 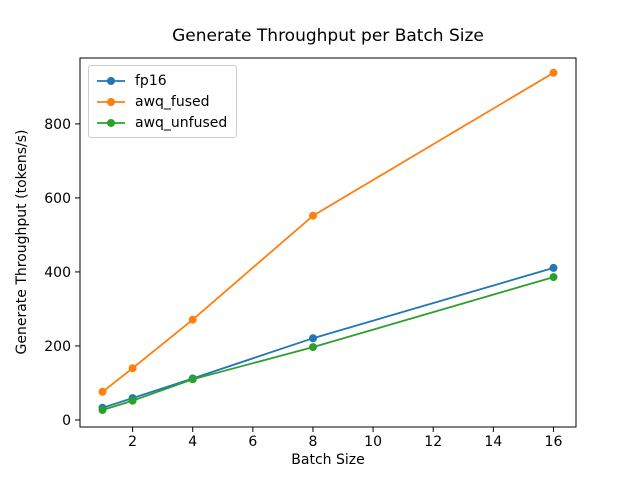 I want to click on y-axis-label: Generate Throughput (tokens/s), so click(x=22, y=242).